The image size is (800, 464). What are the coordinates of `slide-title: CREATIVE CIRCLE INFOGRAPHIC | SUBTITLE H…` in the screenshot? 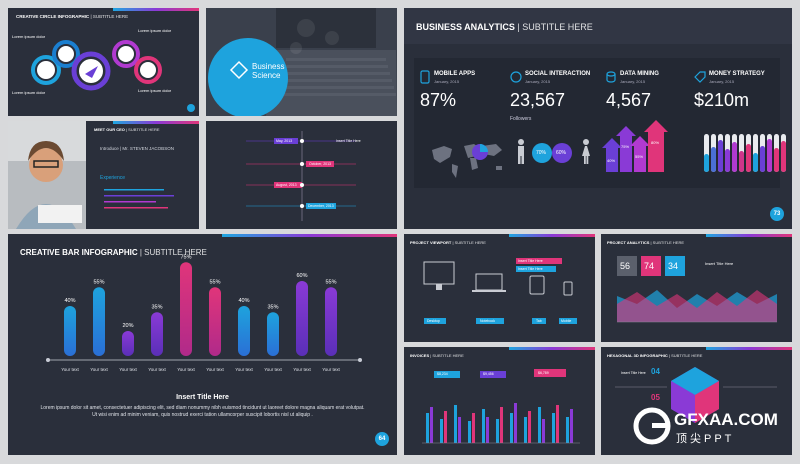 It's located at (72, 16).